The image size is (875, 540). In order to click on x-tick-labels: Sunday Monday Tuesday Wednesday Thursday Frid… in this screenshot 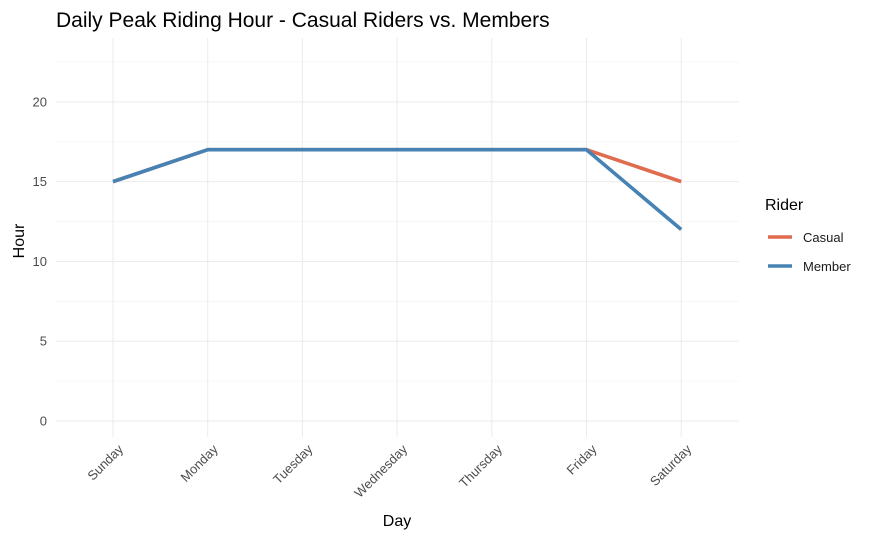, I will do `click(389, 470)`.